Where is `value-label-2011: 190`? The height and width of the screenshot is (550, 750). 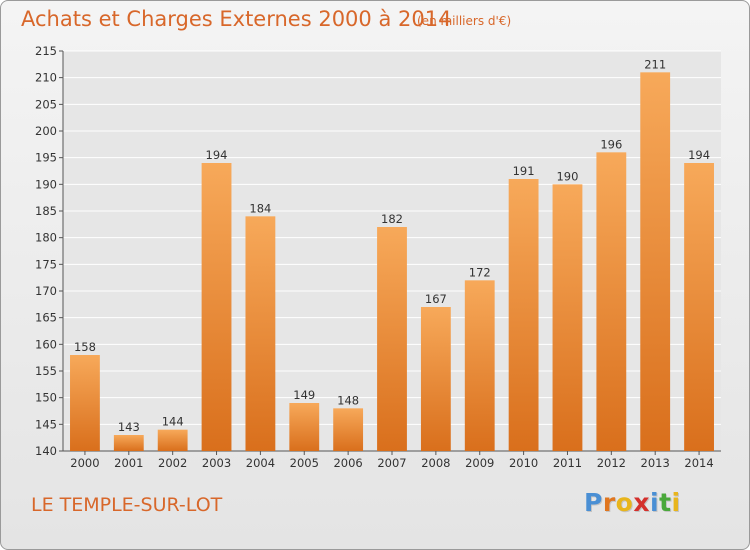 value-label-2011: 190 is located at coordinates (567, 176).